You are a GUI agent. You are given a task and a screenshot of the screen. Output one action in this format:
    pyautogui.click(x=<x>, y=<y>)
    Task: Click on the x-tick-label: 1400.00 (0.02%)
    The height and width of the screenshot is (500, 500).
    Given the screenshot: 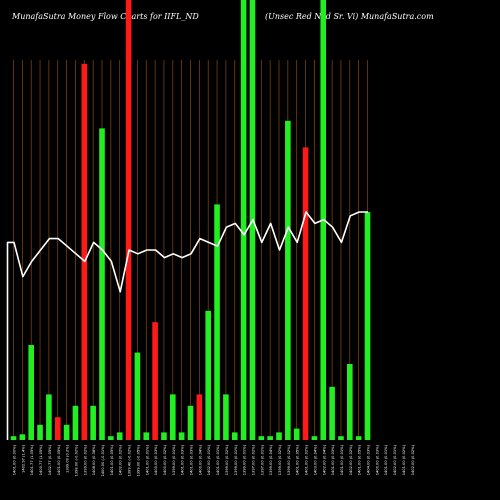 What is the action you would take?
    pyautogui.click(x=165, y=459)
    